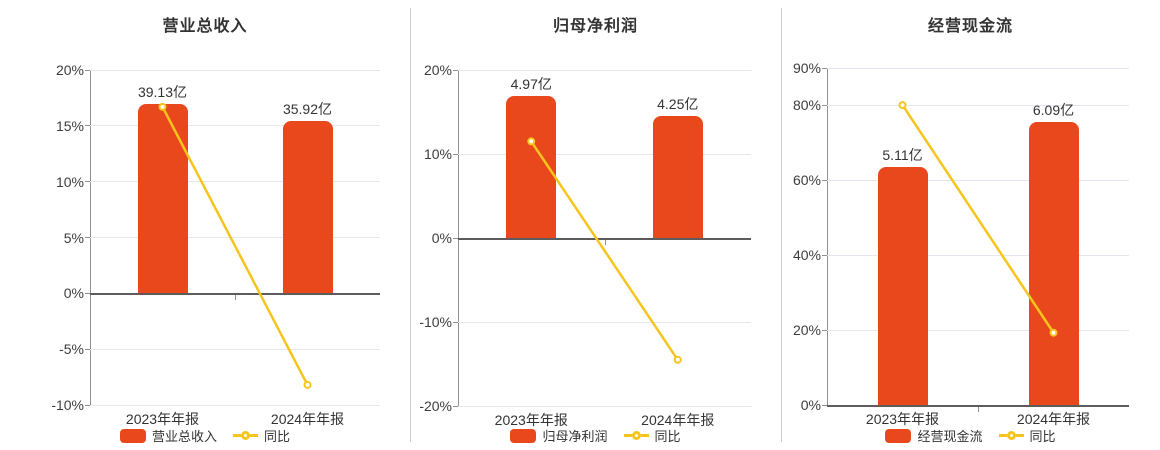 The height and width of the screenshot is (450, 1160). What do you see at coordinates (73, 237) in the screenshot?
I see `y-axis-label: 5%` at bounding box center [73, 237].